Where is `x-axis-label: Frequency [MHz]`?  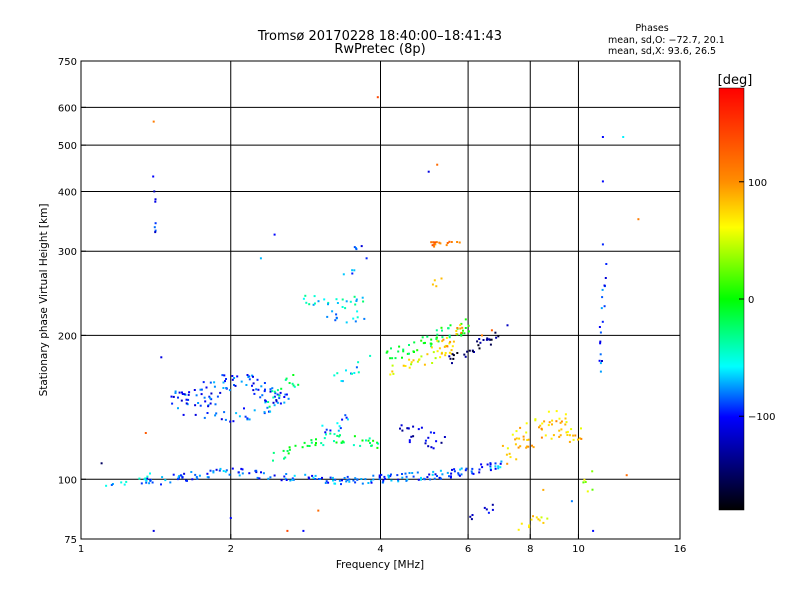 x-axis-label: Frequency [MHz] is located at coordinates (380, 565).